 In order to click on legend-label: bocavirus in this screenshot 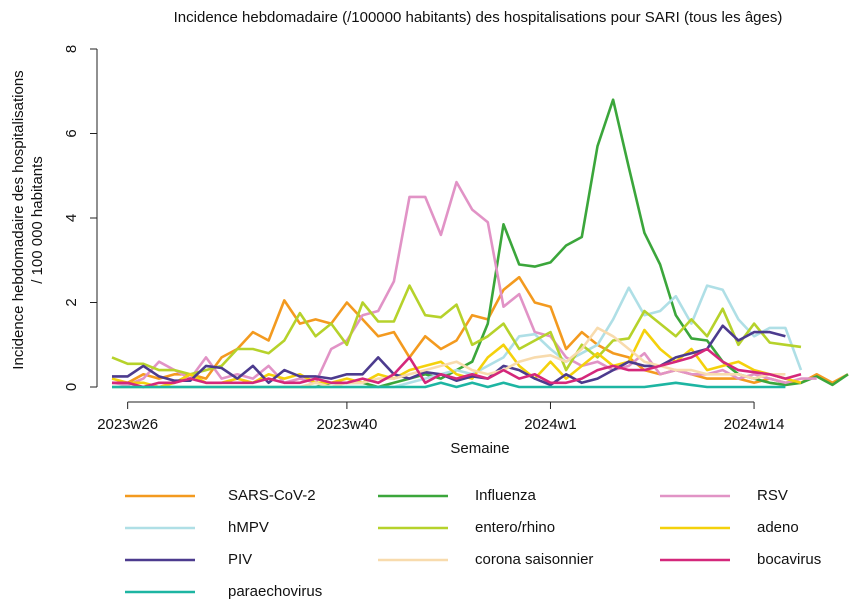, I will do `click(789, 559)`.